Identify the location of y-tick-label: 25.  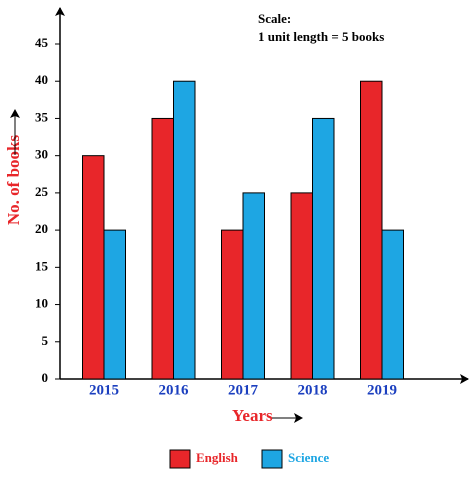
(42, 191).